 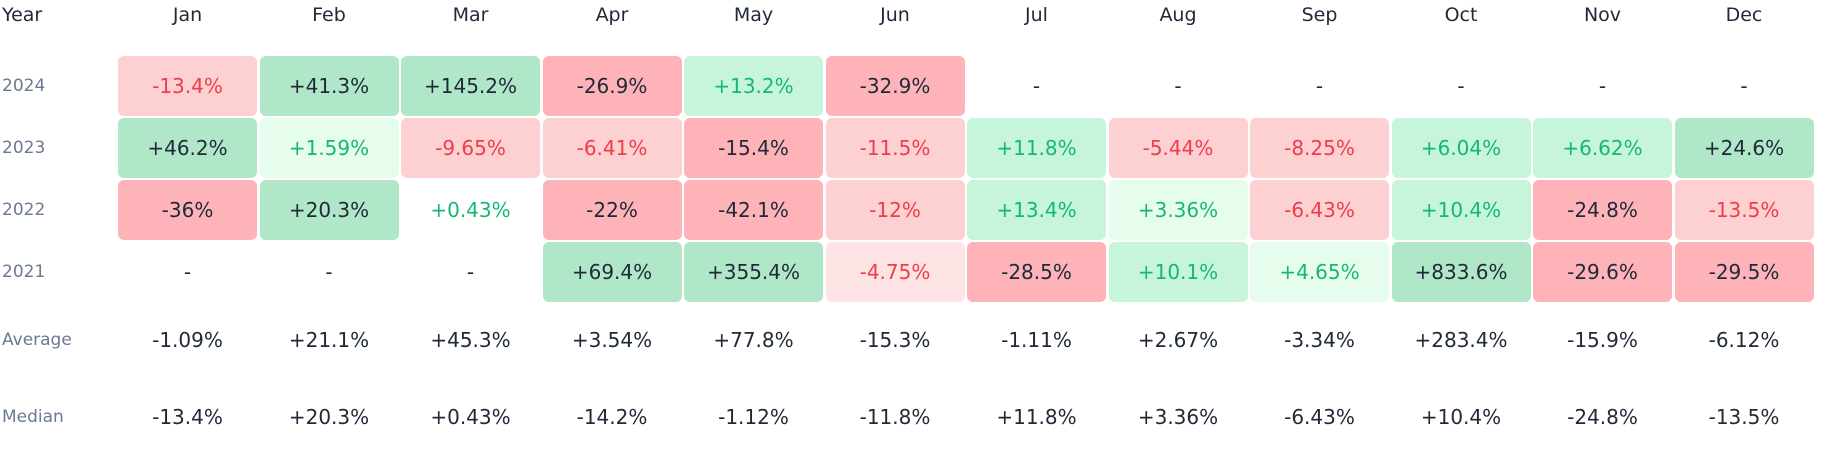 I want to click on return-cell: -6.41%, so click(x=612, y=148).